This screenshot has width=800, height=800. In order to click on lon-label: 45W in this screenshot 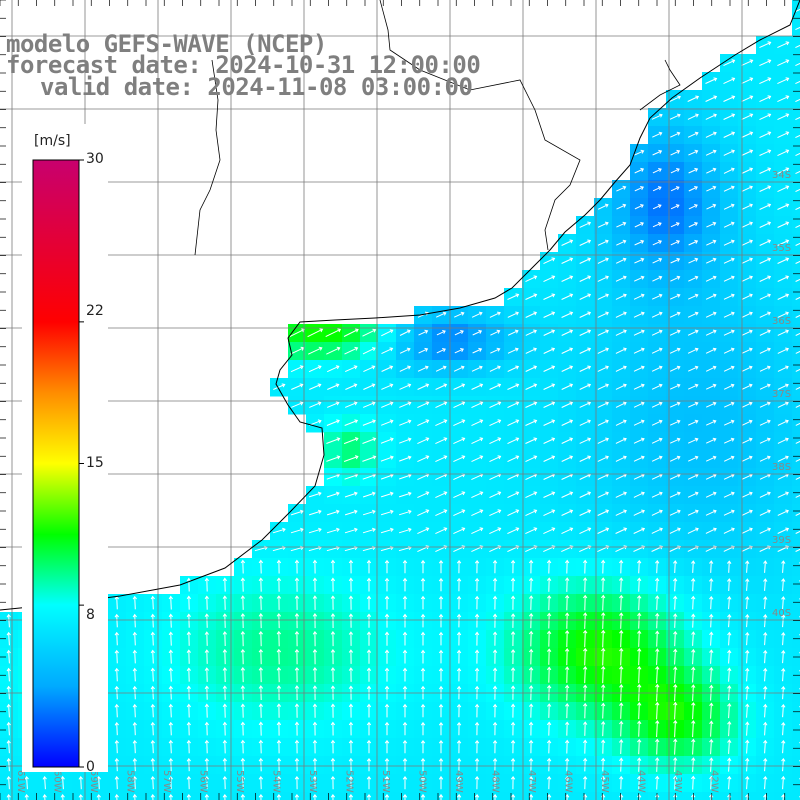, I will do `click(604, 781)`.